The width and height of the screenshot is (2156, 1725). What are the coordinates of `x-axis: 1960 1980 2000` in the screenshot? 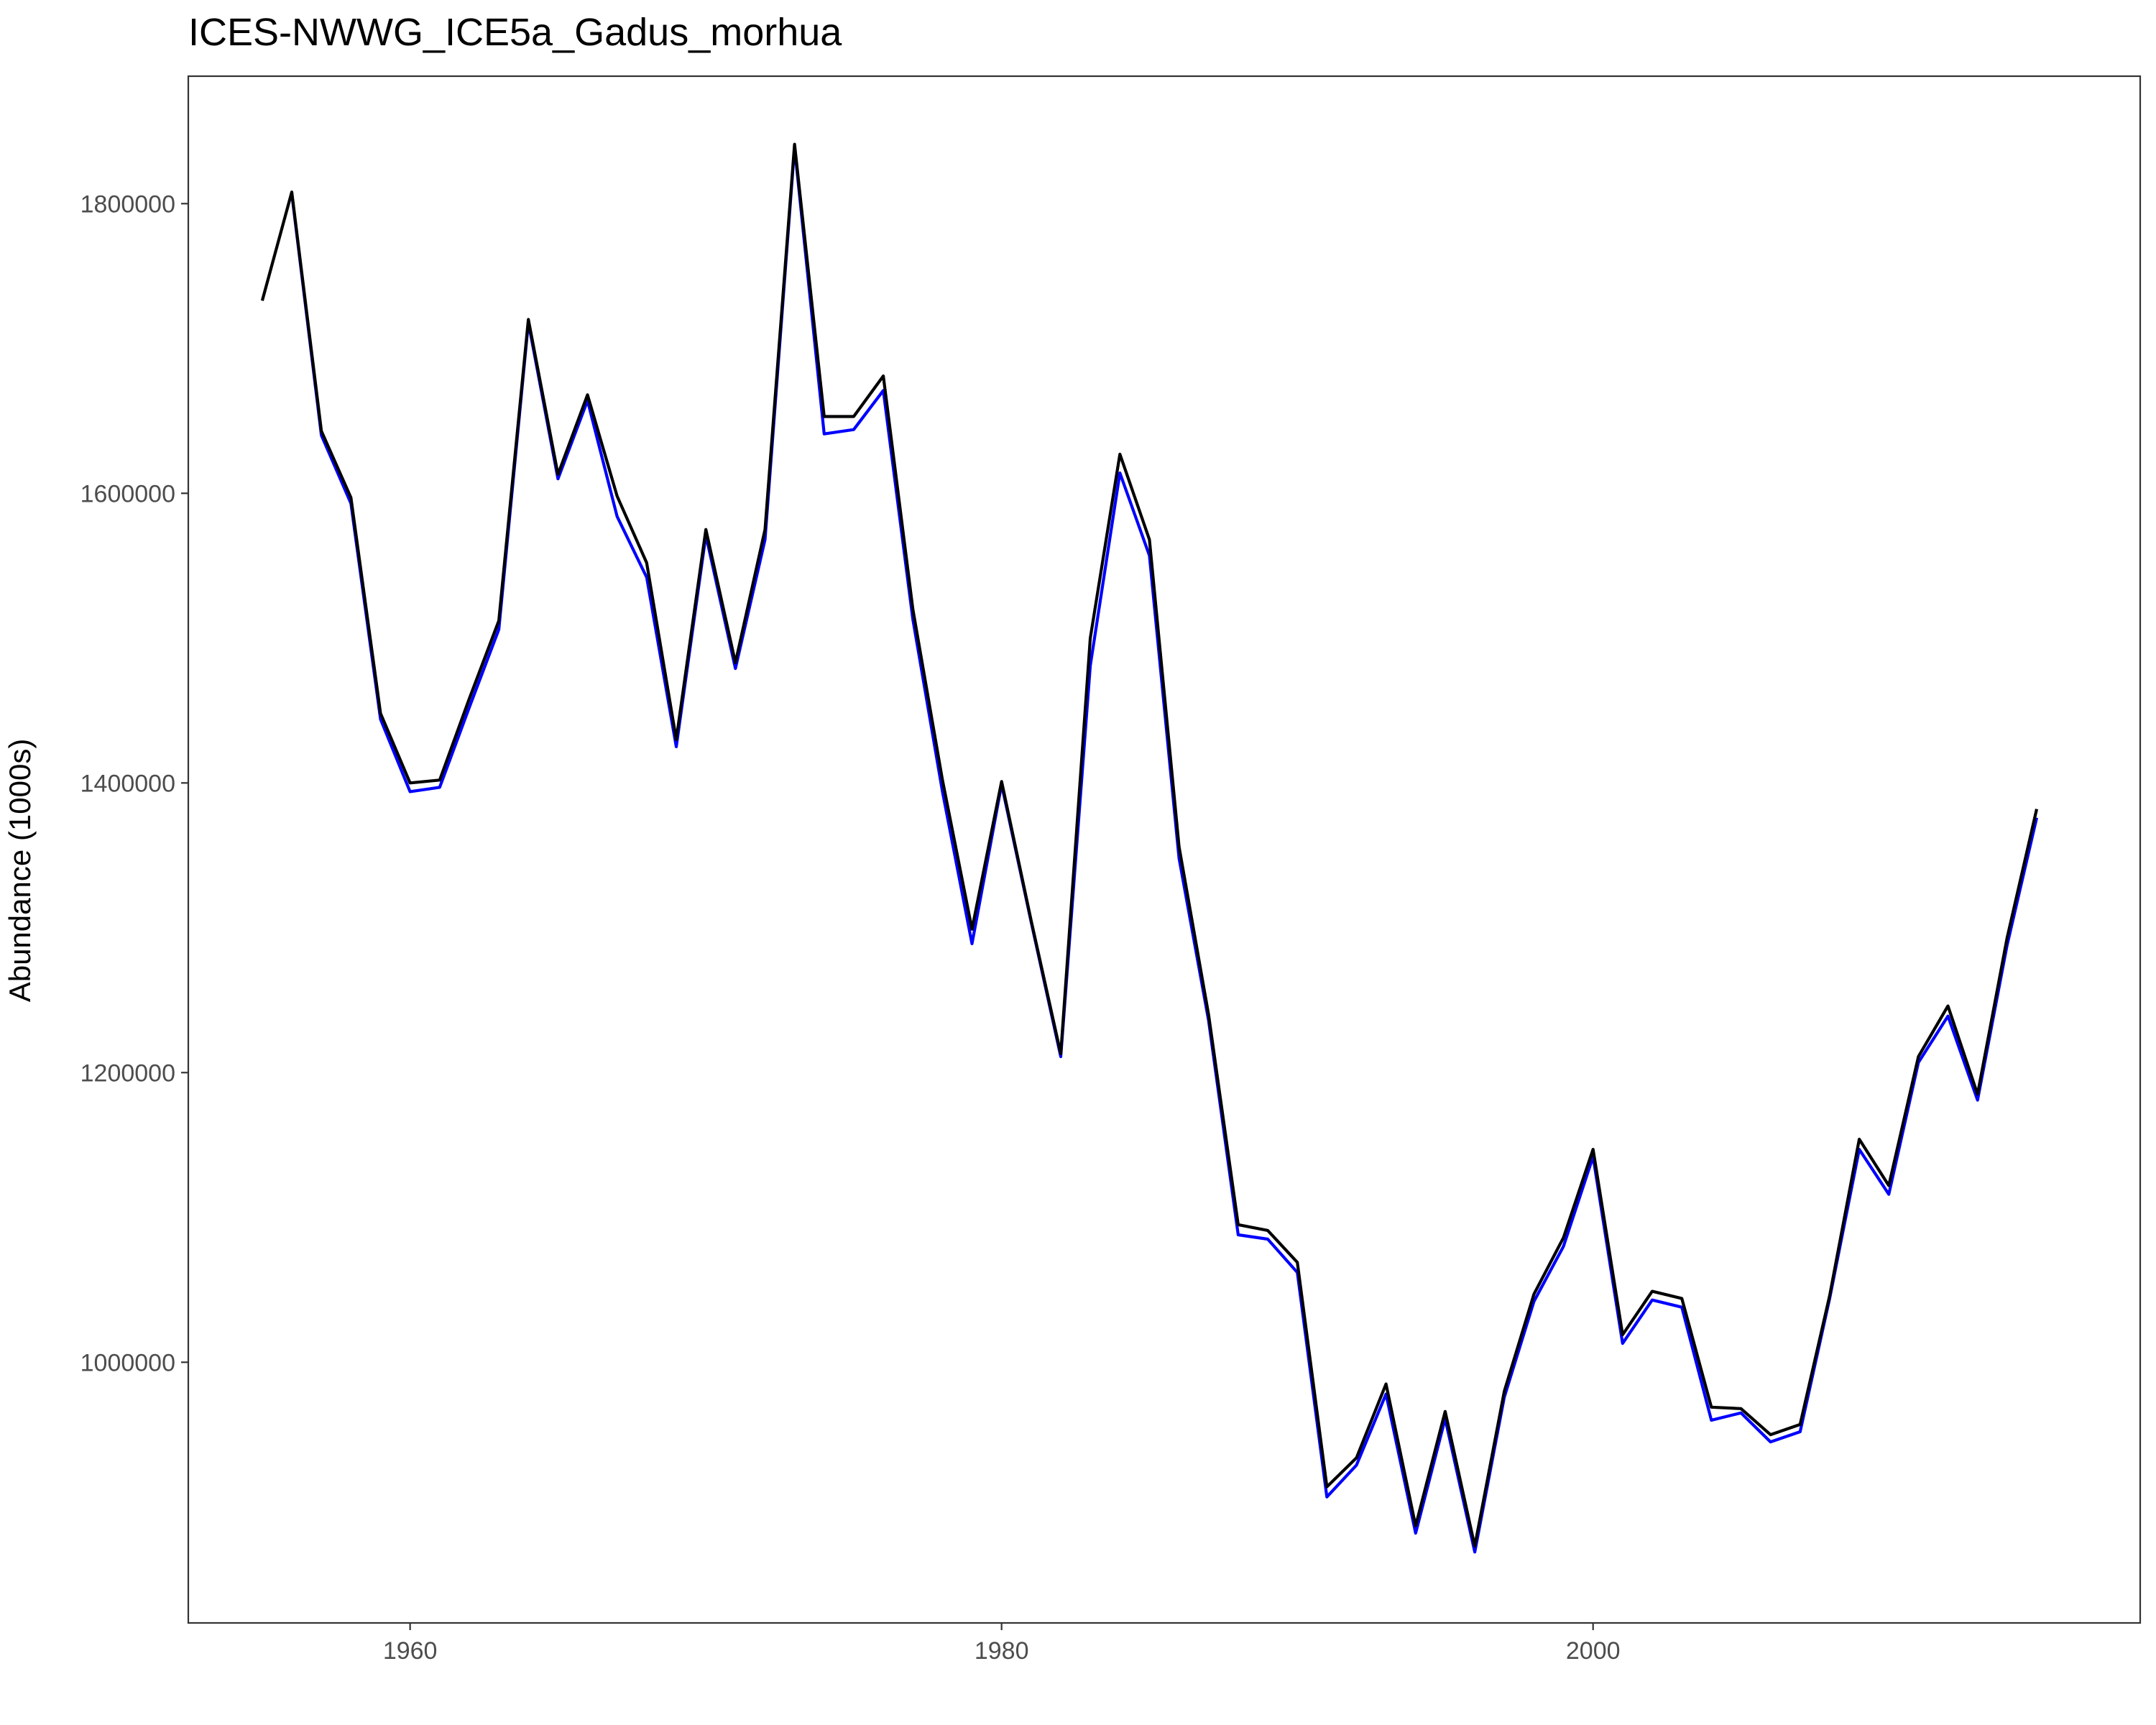 It's located at (1002, 1644).